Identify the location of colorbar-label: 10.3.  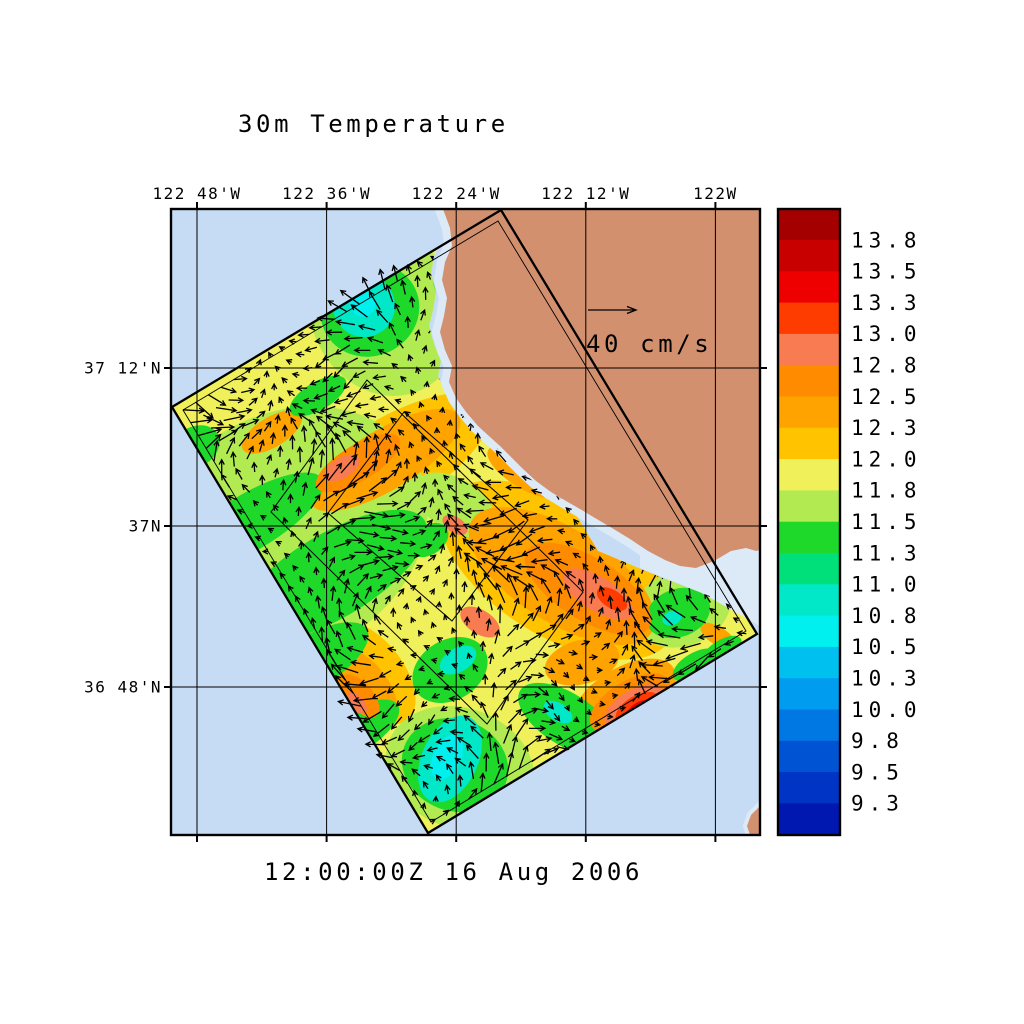
(886, 679).